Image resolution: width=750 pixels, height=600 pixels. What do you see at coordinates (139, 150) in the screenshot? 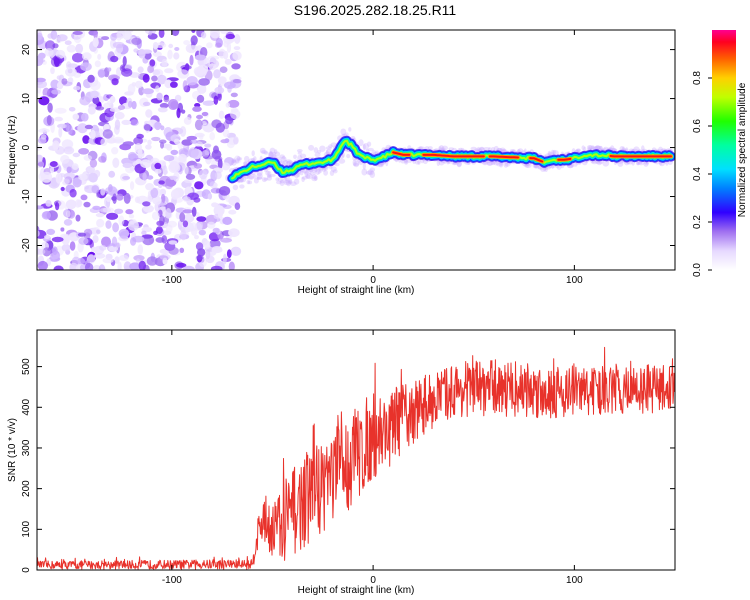
I see `noise-region` at bounding box center [139, 150].